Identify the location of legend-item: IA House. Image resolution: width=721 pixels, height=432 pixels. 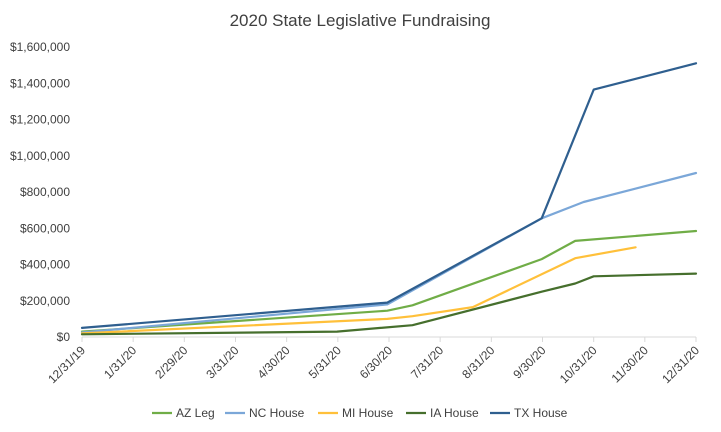
(442, 413).